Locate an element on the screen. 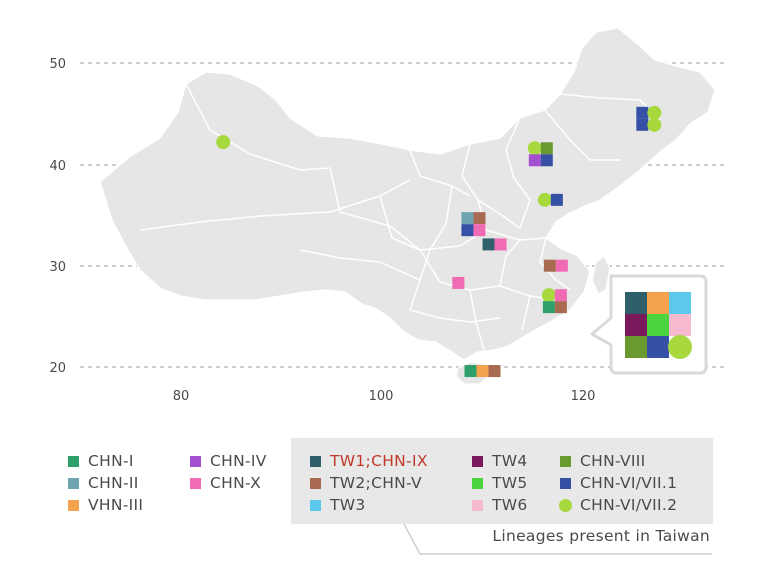 This screenshot has width=768, height=573. legend-item-tw4: TW4 is located at coordinates (500, 461).